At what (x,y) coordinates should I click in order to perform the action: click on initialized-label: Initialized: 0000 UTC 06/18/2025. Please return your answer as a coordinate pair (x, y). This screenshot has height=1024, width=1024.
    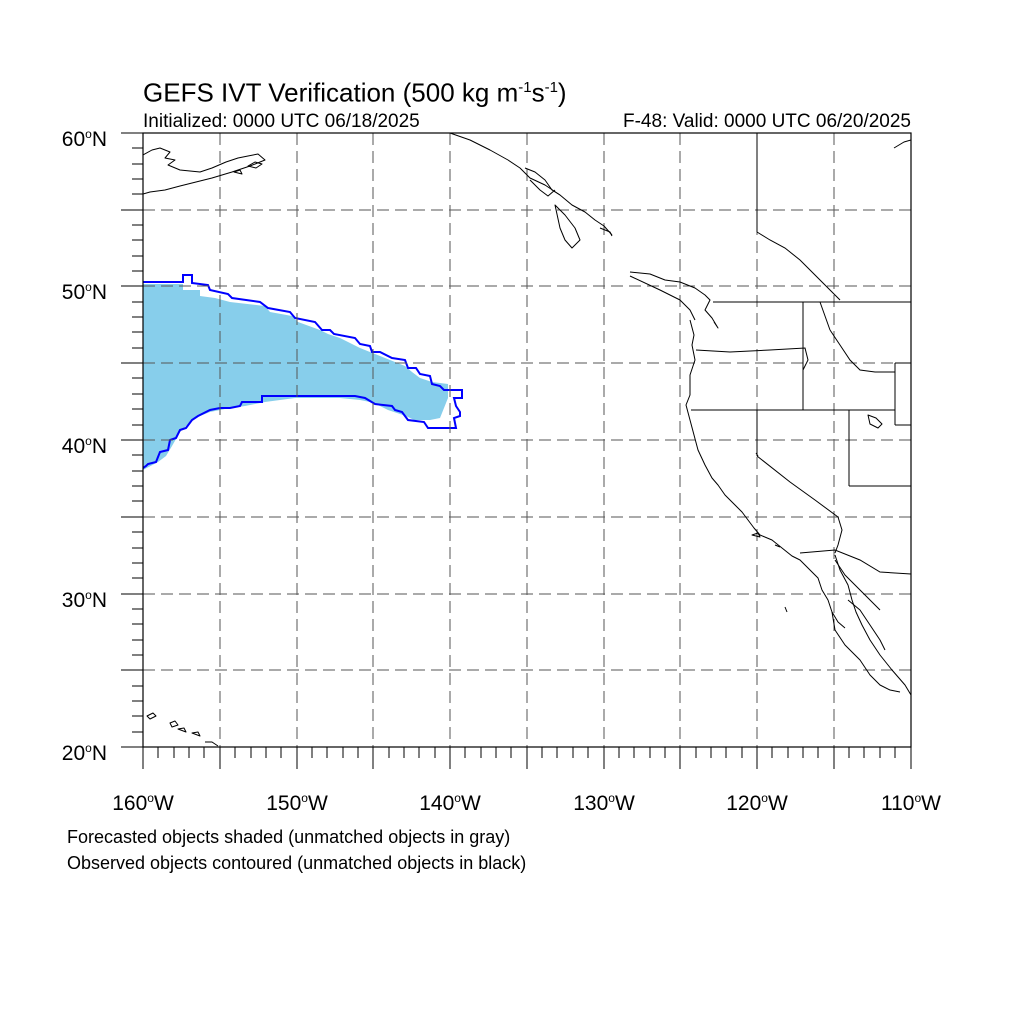
    Looking at the image, I should click on (281, 121).